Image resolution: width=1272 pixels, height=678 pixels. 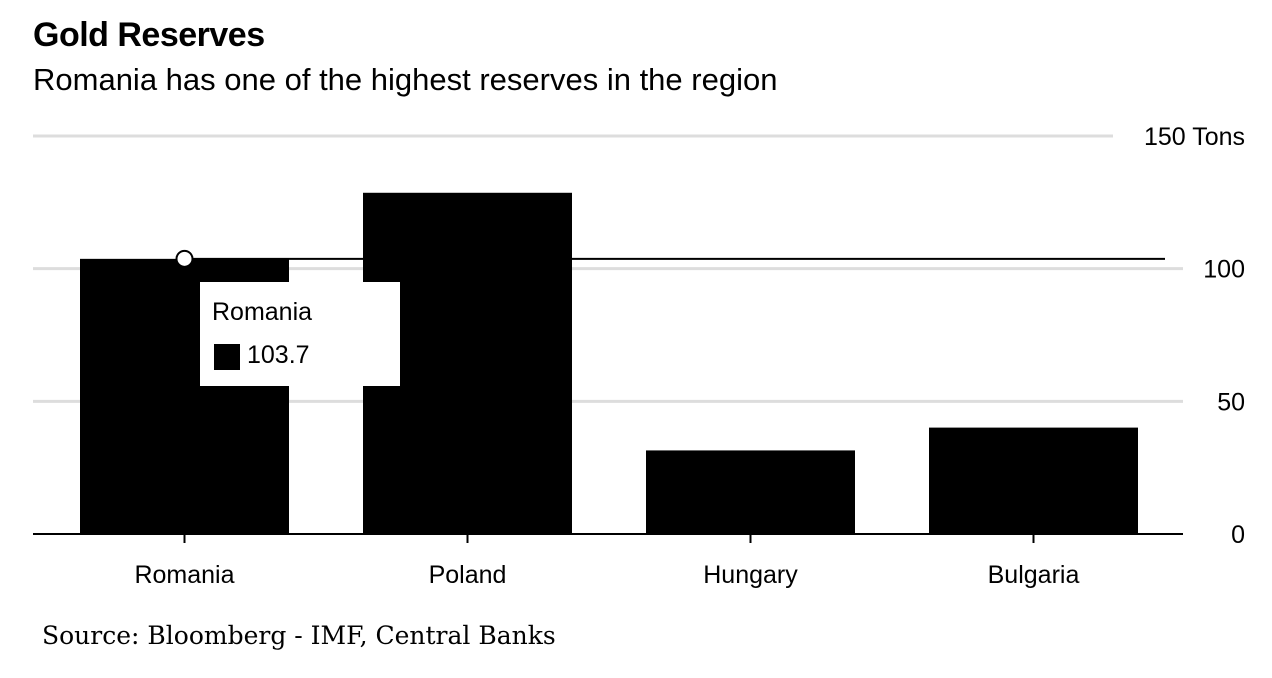 I want to click on y-tick-label: 50, so click(x=1231, y=402).